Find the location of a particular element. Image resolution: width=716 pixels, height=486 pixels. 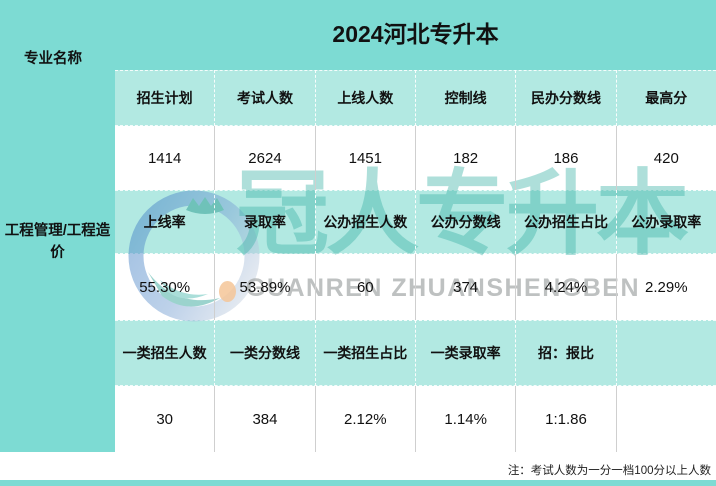

column-header: 公办分数线 is located at coordinates (464, 222).